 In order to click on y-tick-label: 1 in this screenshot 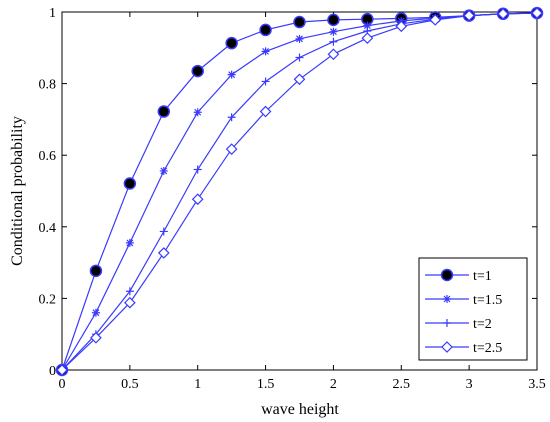, I will do `click(52, 13)`.